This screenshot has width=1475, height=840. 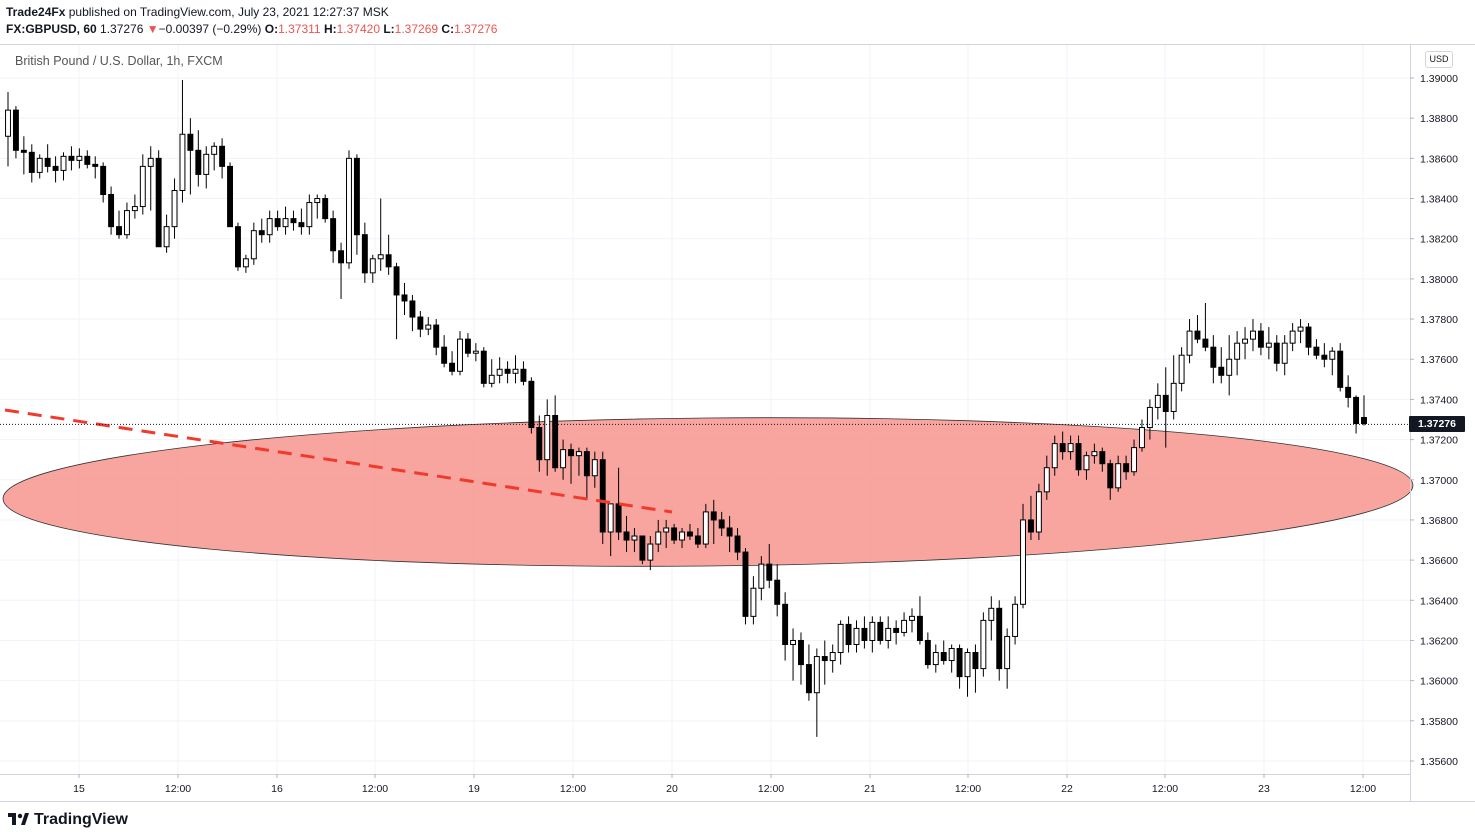 I want to click on change-arrow-icon: ▼, so click(x=152, y=29).